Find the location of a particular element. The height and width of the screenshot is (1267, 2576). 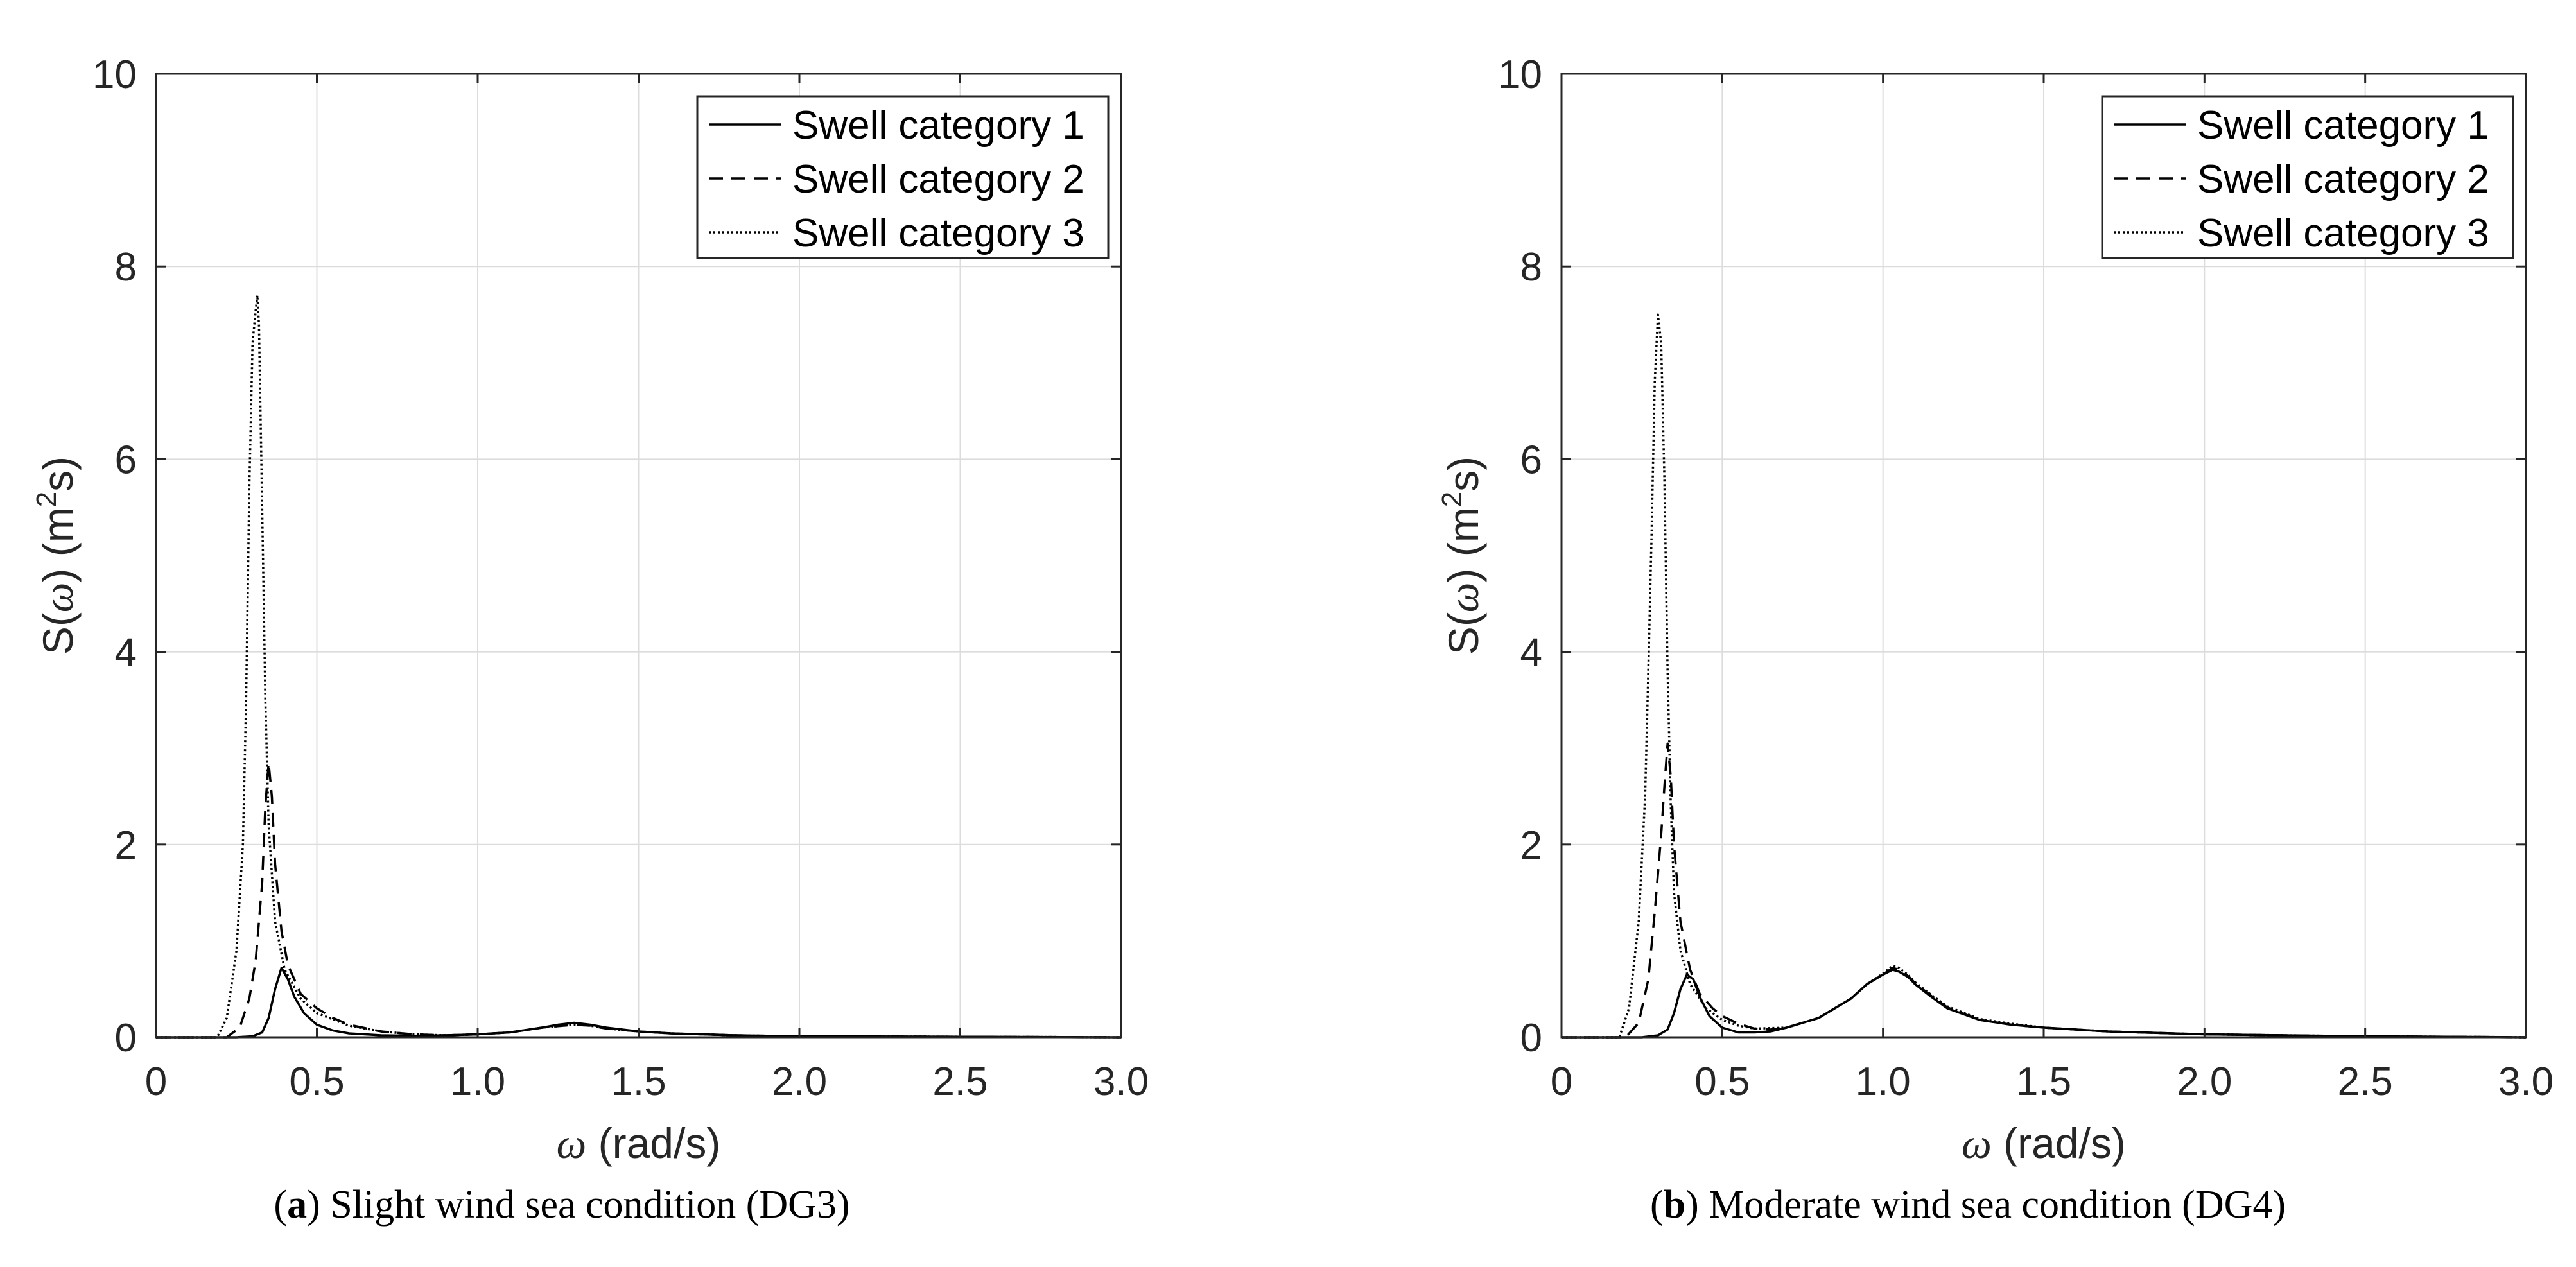

panel-a-y-axis-symbol: ω is located at coordinates (58, 598).